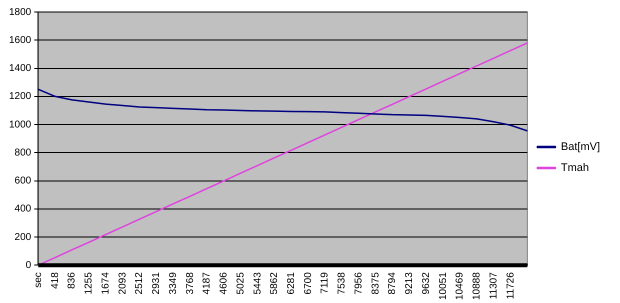 This screenshot has width=620, height=303. What do you see at coordinates (580, 147) in the screenshot?
I see `legend-label: Bat[mV]` at bounding box center [580, 147].